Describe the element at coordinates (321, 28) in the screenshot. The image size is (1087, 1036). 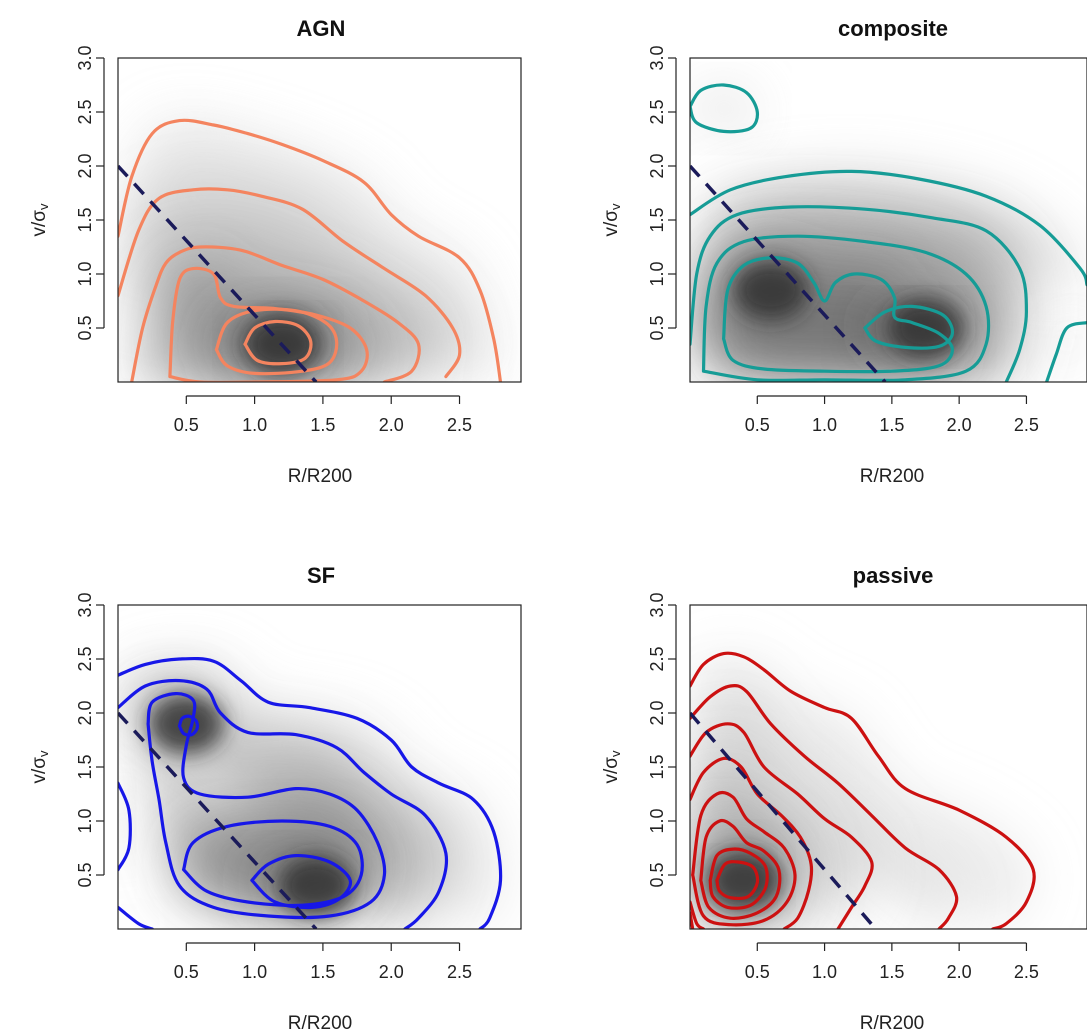
I see `panel-title: AGN` at that location.